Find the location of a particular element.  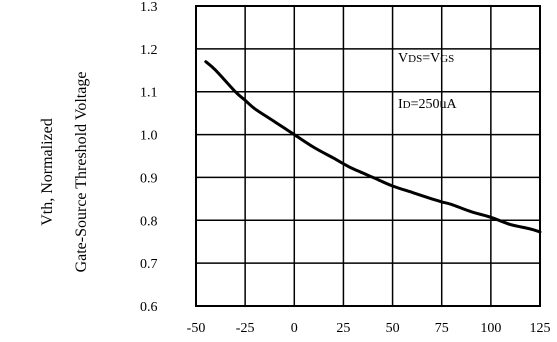

y-tick-label: 1.2 is located at coordinates (149, 50).